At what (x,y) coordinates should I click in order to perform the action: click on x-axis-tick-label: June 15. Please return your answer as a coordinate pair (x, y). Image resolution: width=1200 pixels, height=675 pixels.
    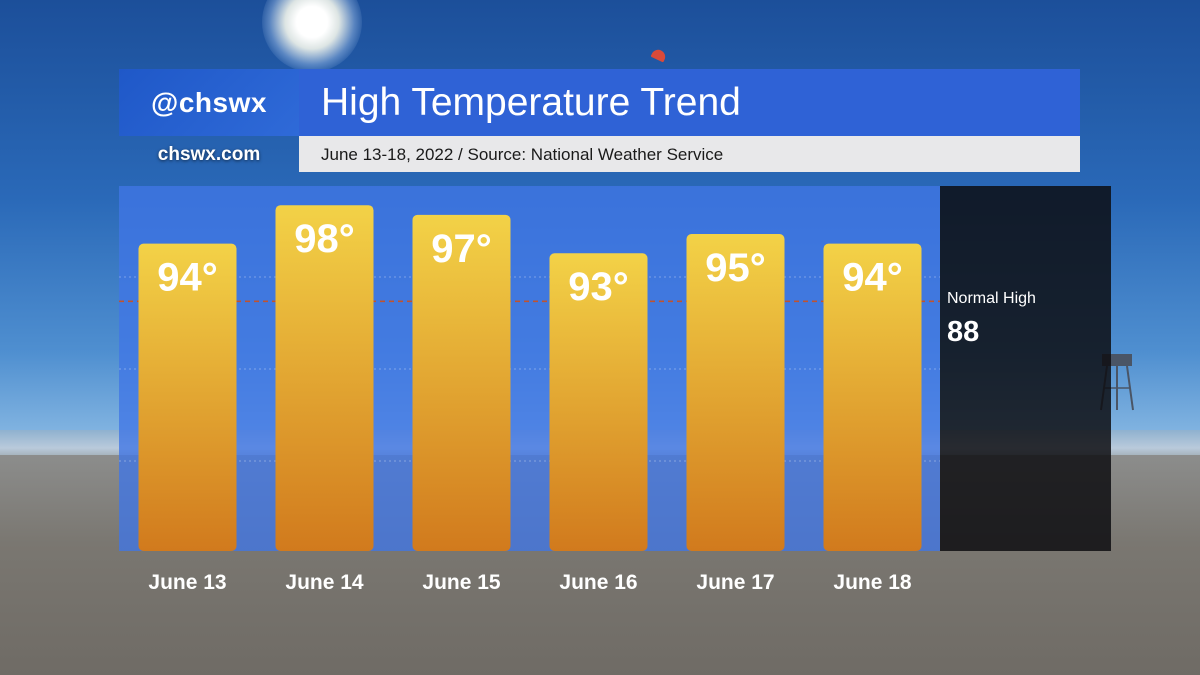
    Looking at the image, I should click on (461, 582).